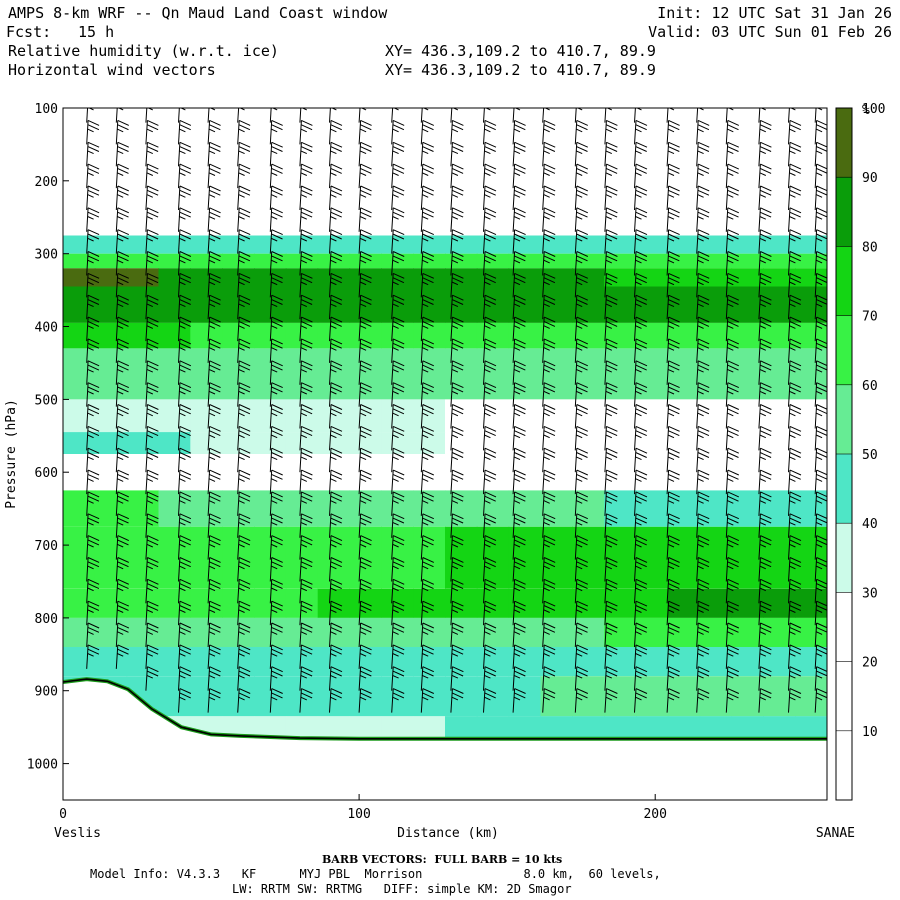 This screenshot has width=900, height=900. I want to click on field-name-wind: Horizontal wind vectors, so click(112, 70).